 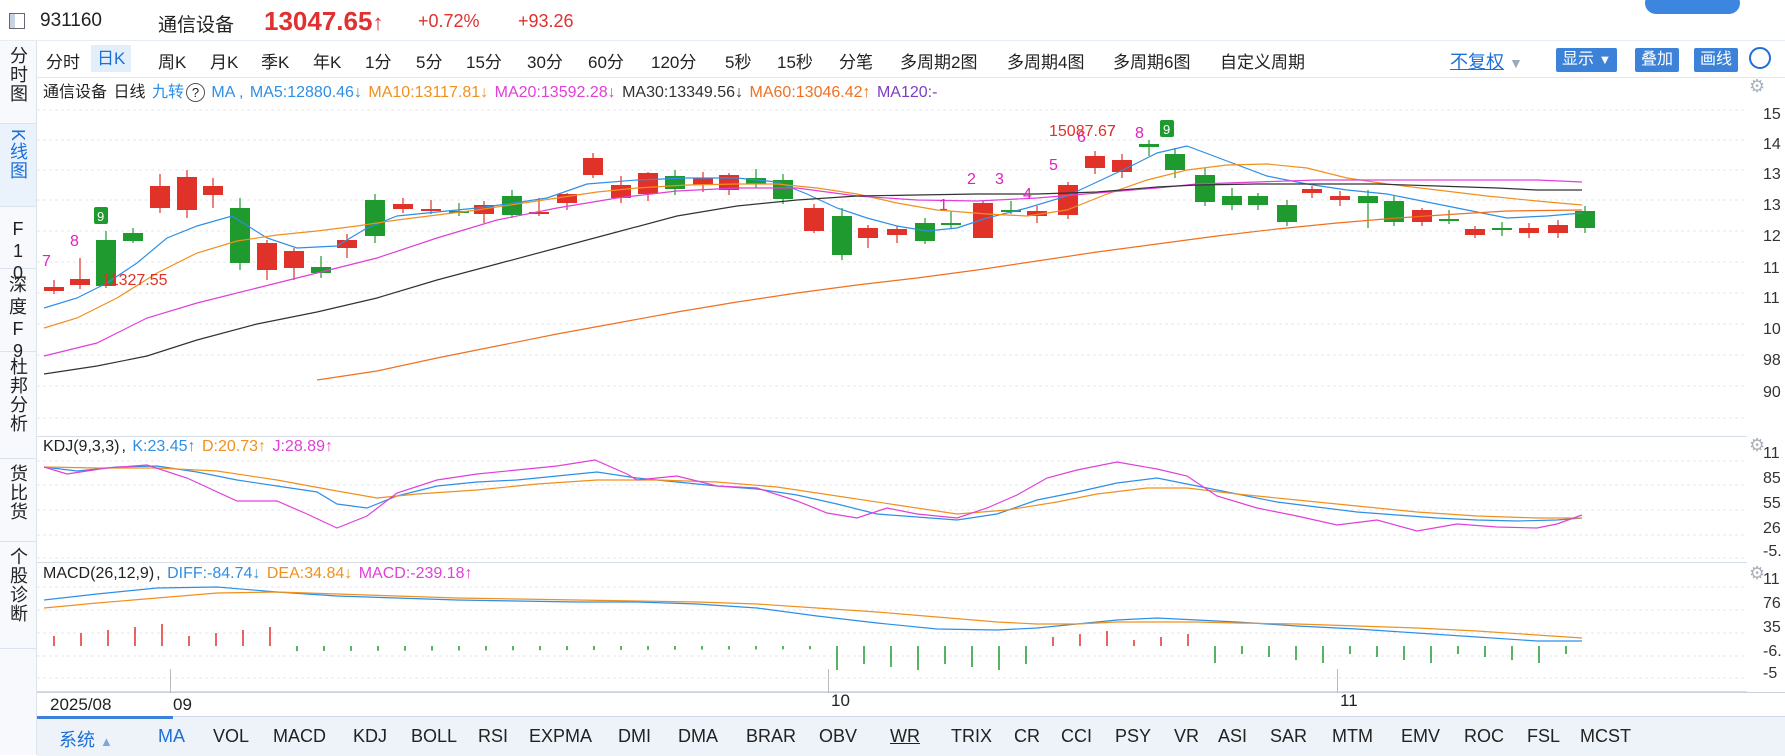 What do you see at coordinates (167, 92) in the screenshot?
I see `legend-jiuzhuan: 九转` at bounding box center [167, 92].